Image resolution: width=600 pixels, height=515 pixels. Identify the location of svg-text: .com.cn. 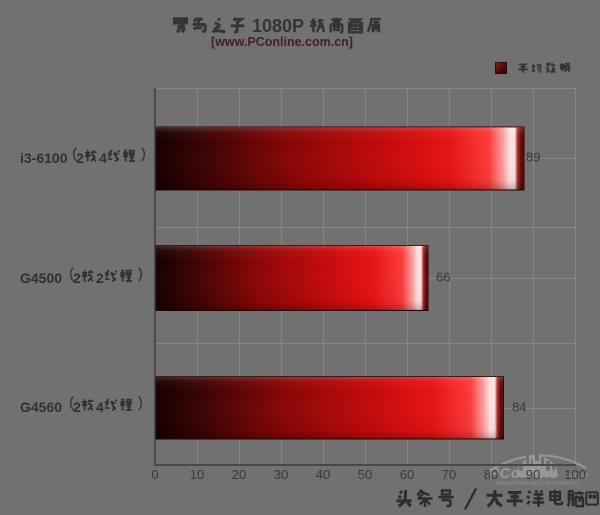
(577, 475).